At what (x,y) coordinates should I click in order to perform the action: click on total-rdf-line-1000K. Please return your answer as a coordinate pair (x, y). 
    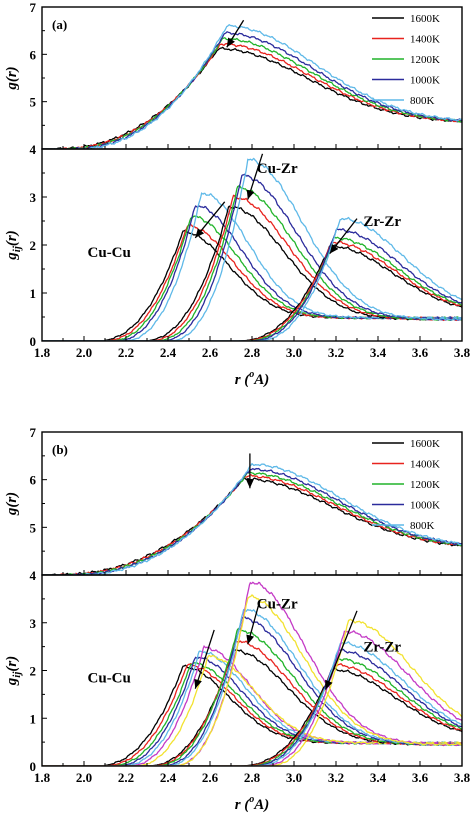
    Looking at the image, I should click on (252, 90).